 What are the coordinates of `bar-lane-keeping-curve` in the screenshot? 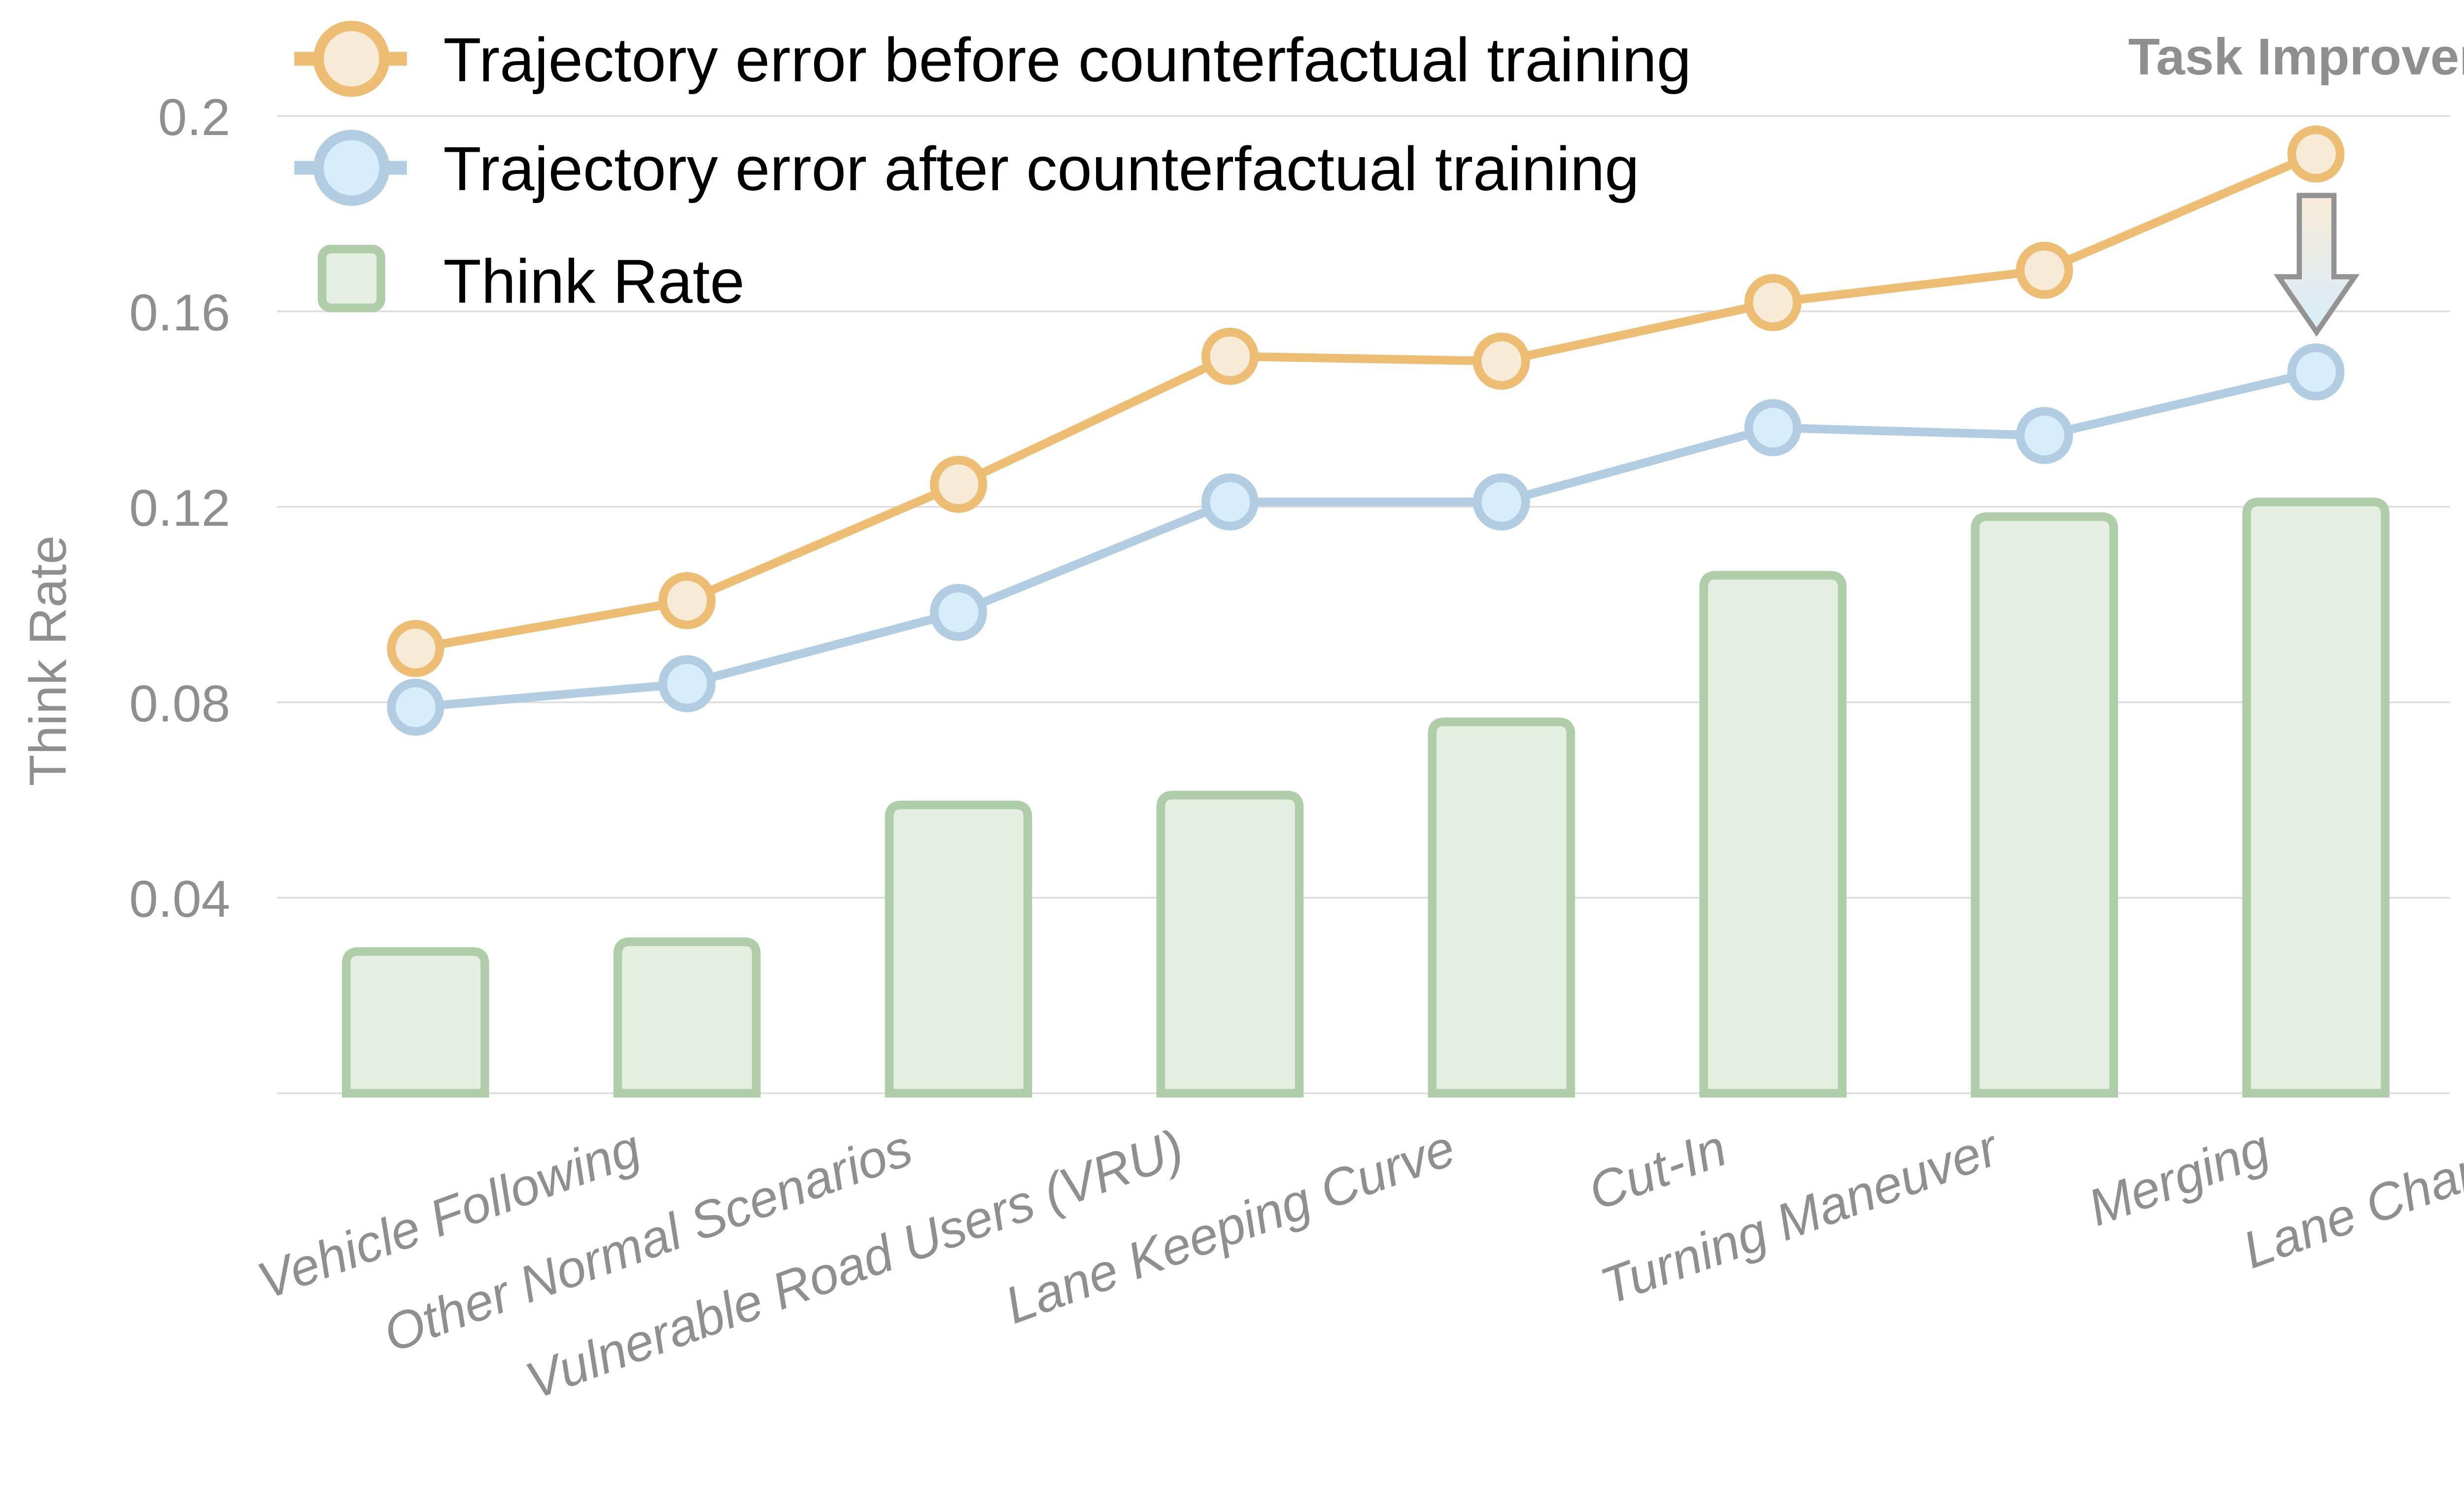 It's located at (1230, 944).